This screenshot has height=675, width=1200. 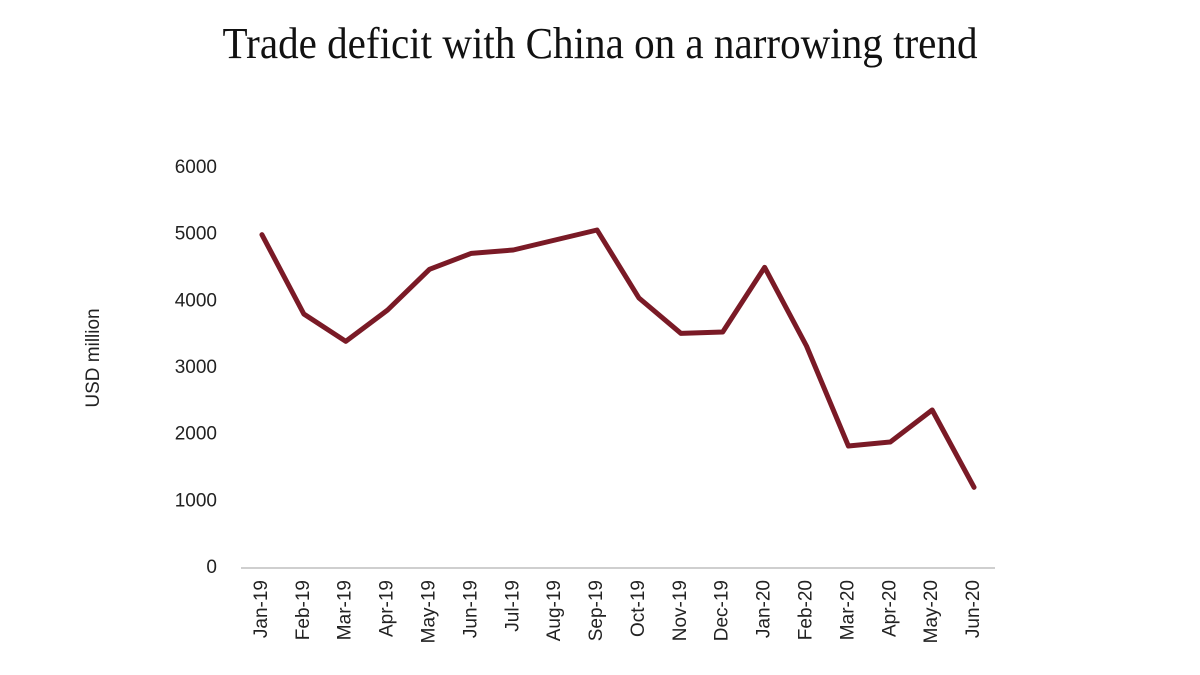 I want to click on x-tick-label: Oct-19, so click(x=638, y=608).